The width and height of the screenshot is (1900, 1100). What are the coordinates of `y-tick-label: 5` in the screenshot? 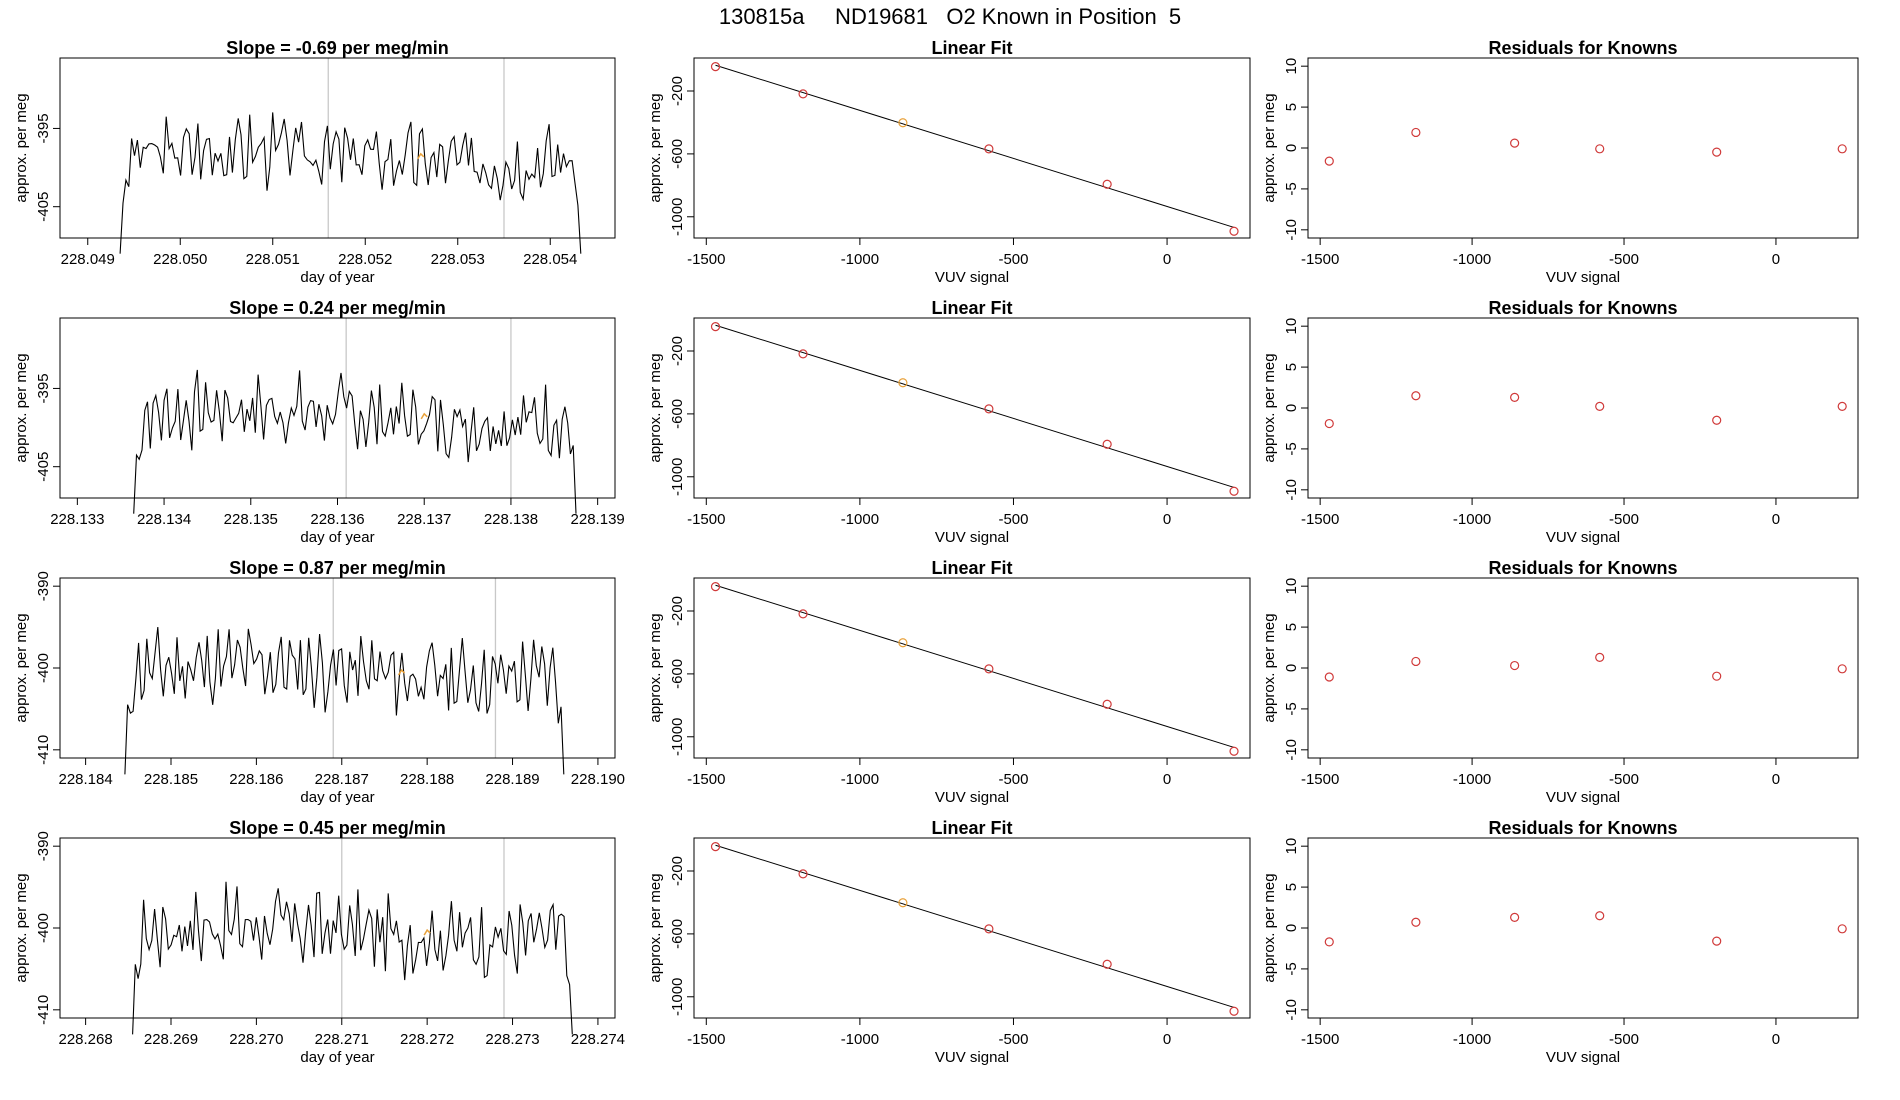 It's located at (1291, 627).